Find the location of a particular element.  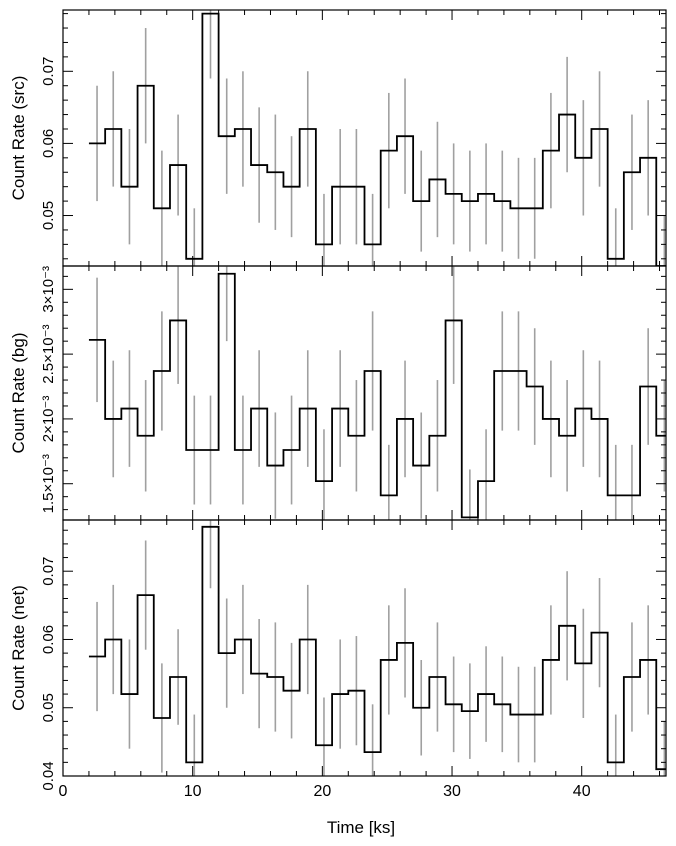

y-tick-label: 2.5×10⁻³ is located at coordinates (48, 354).